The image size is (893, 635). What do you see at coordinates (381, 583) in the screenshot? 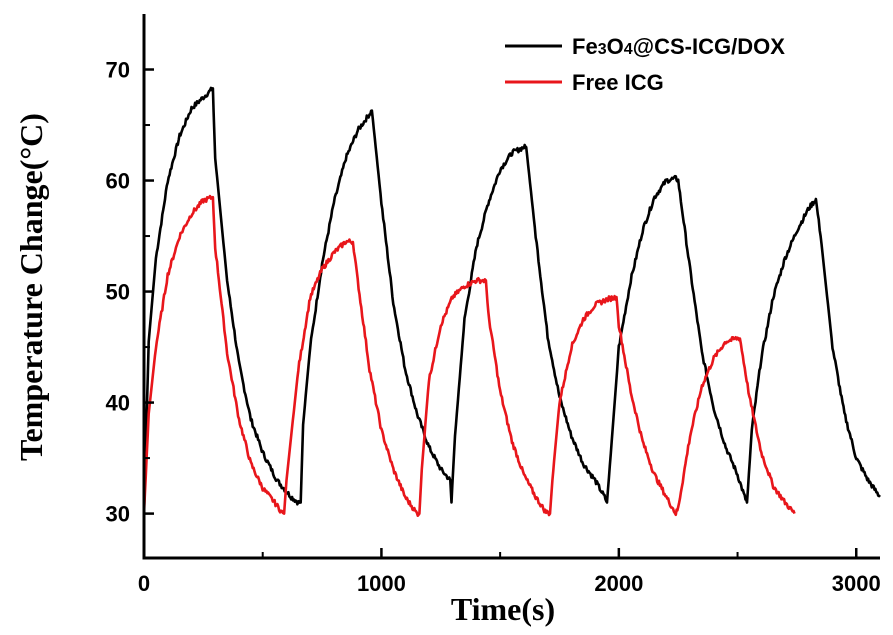
I see `x-tick-label: 1000` at bounding box center [381, 583].